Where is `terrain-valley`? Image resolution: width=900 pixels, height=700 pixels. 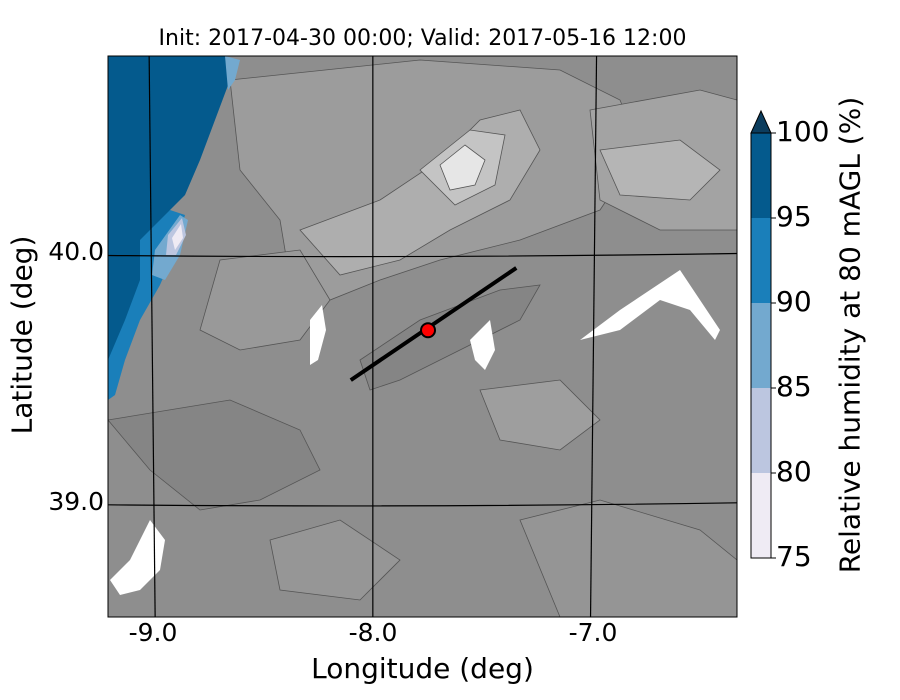
terrain-valley is located at coordinates (450, 337).